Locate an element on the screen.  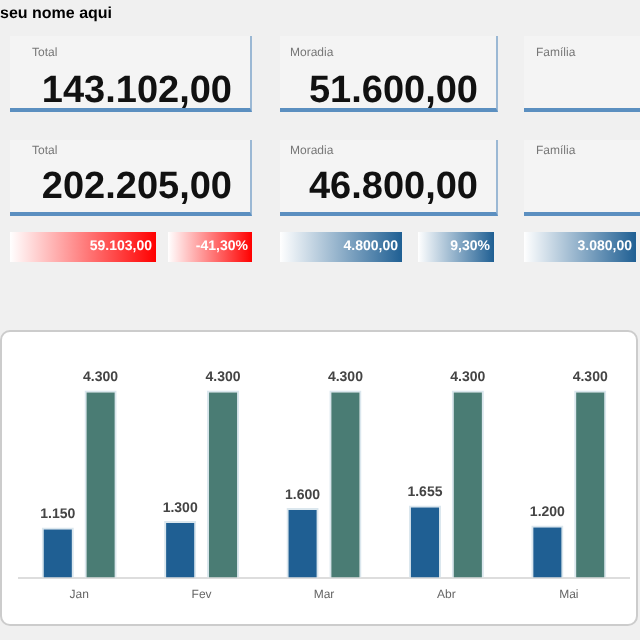
text: 51.600,00 is located at coordinates (393, 91).